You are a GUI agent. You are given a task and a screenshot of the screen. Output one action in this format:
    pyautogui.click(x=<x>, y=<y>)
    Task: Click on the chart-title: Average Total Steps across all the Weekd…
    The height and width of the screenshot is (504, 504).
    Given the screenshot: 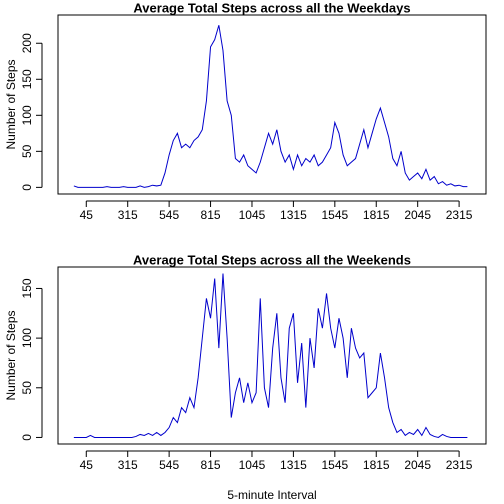 What is the action you would take?
    pyautogui.click(x=271, y=7)
    